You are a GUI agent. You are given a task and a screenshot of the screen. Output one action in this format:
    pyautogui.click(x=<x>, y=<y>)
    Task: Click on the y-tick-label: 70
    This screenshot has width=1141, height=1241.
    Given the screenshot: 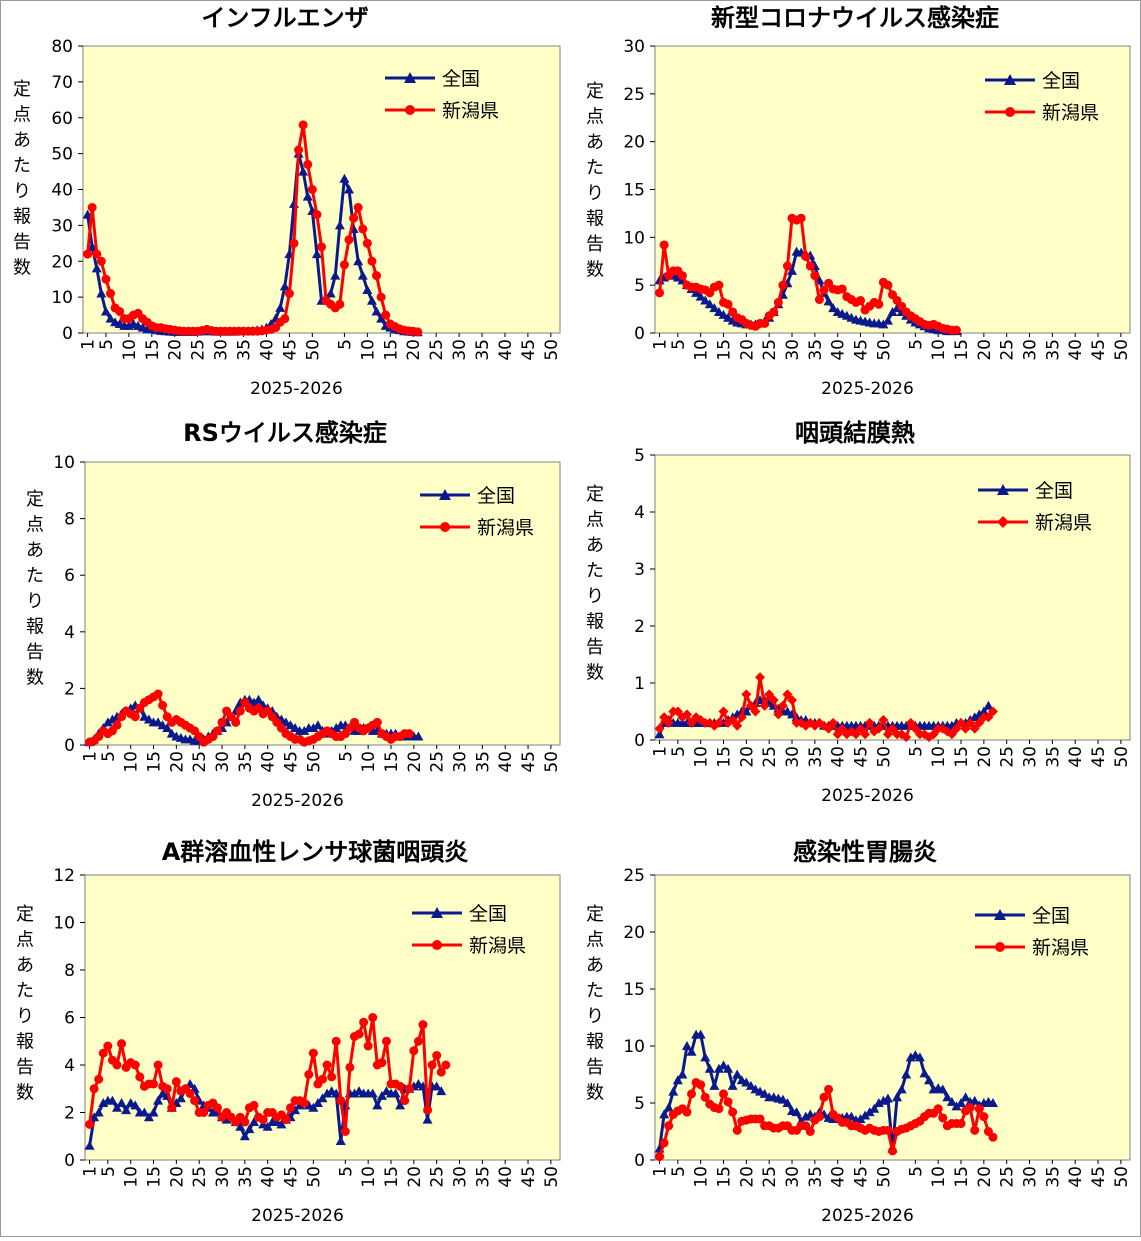 What is the action you would take?
    pyautogui.click(x=62, y=83)
    